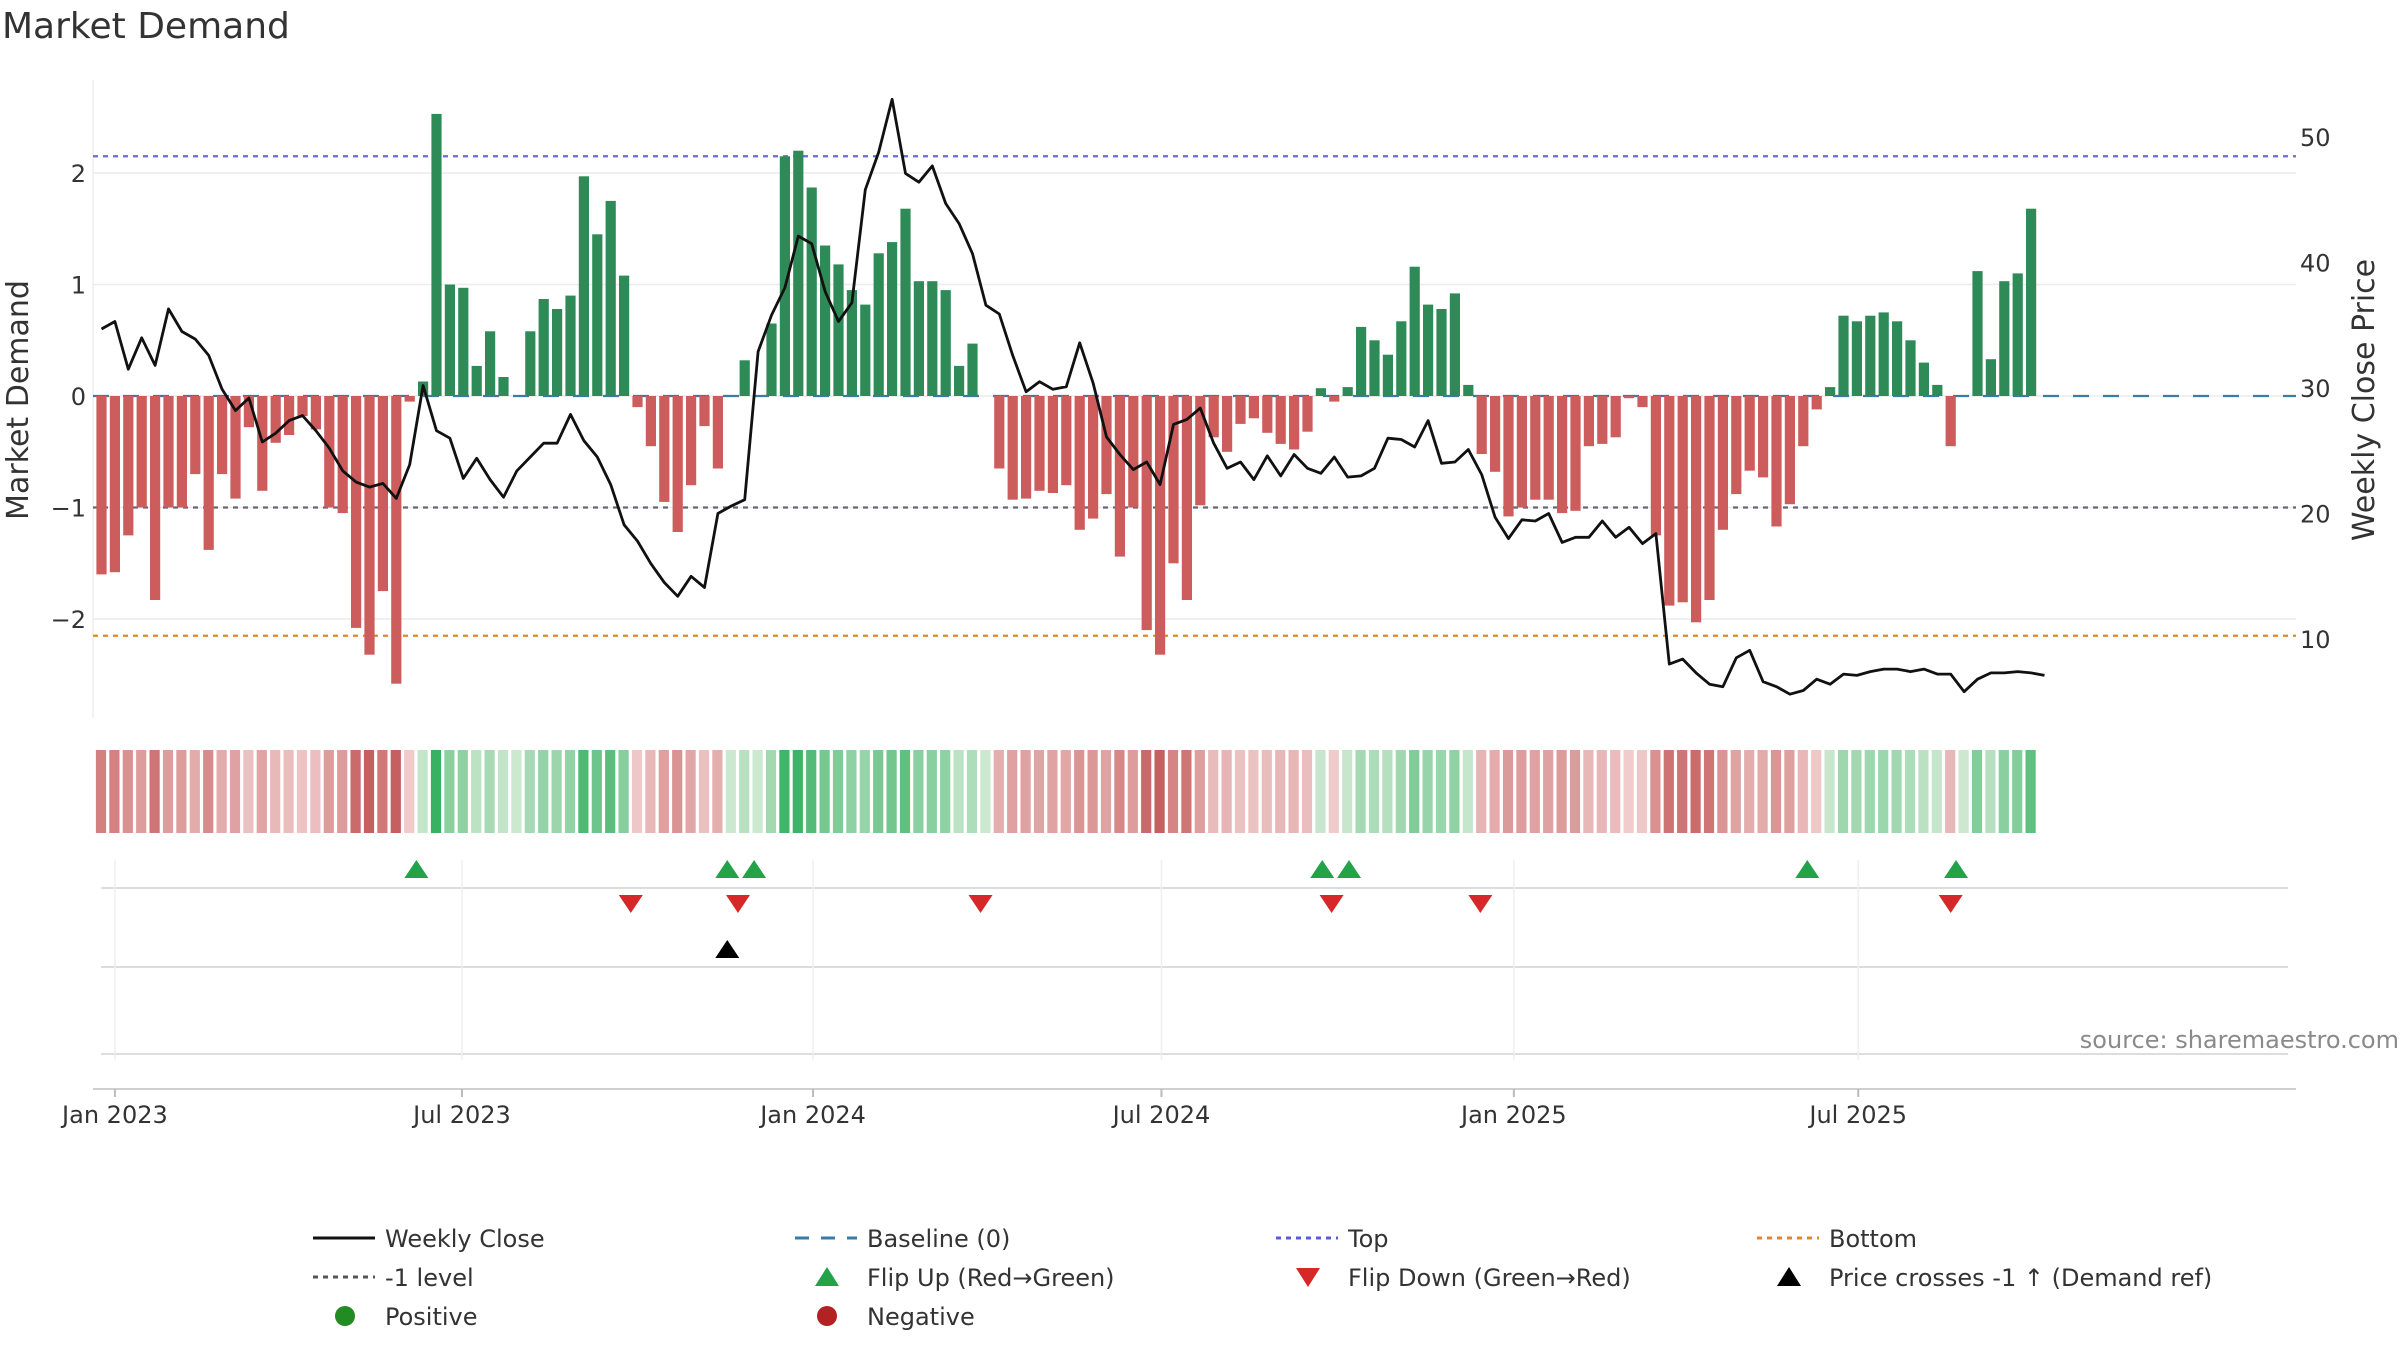  I want to click on legend-label: Weekly Close, so click(465, 1239).